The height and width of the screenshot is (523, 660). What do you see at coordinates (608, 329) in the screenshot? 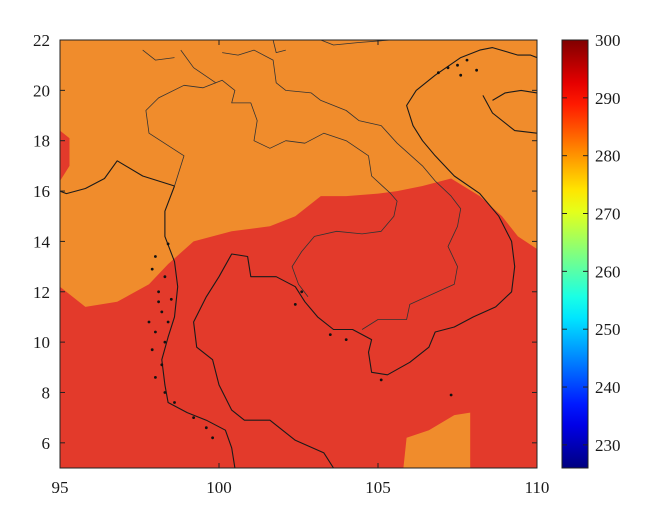
I see `colorbar-tick-label: 250` at bounding box center [608, 329].